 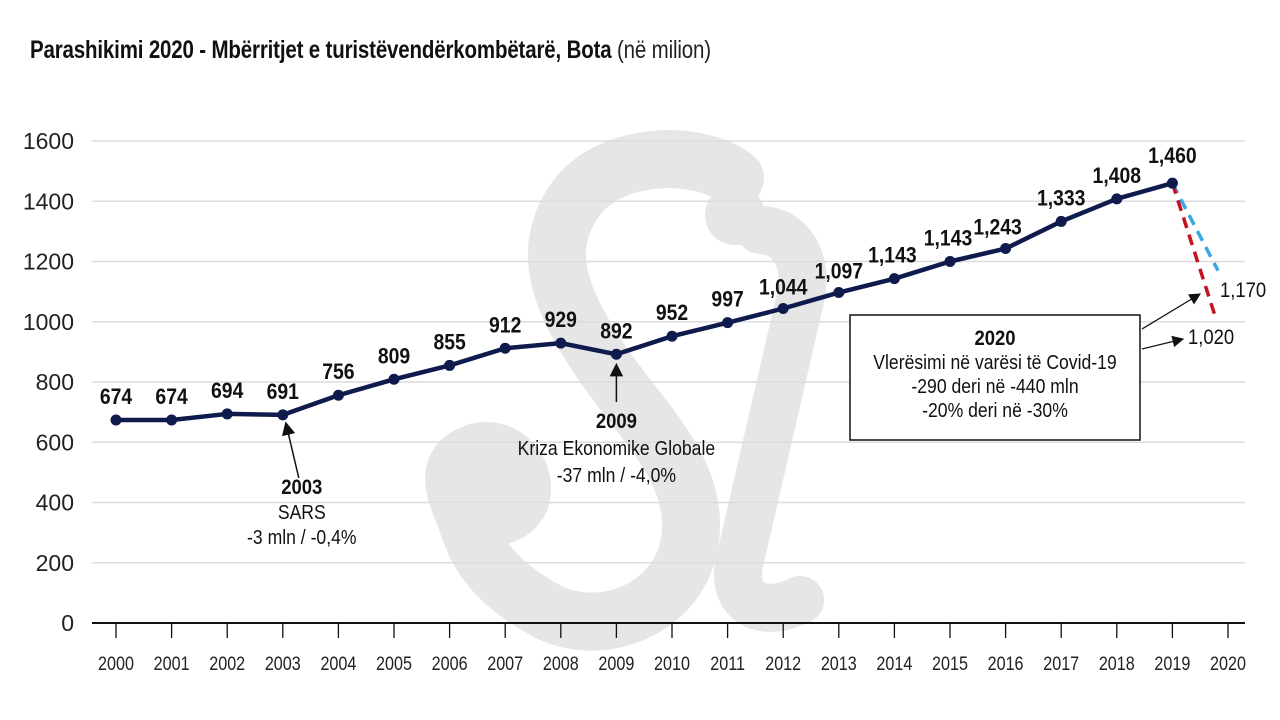 I want to click on annotation-line: SARS, so click(x=302, y=512).